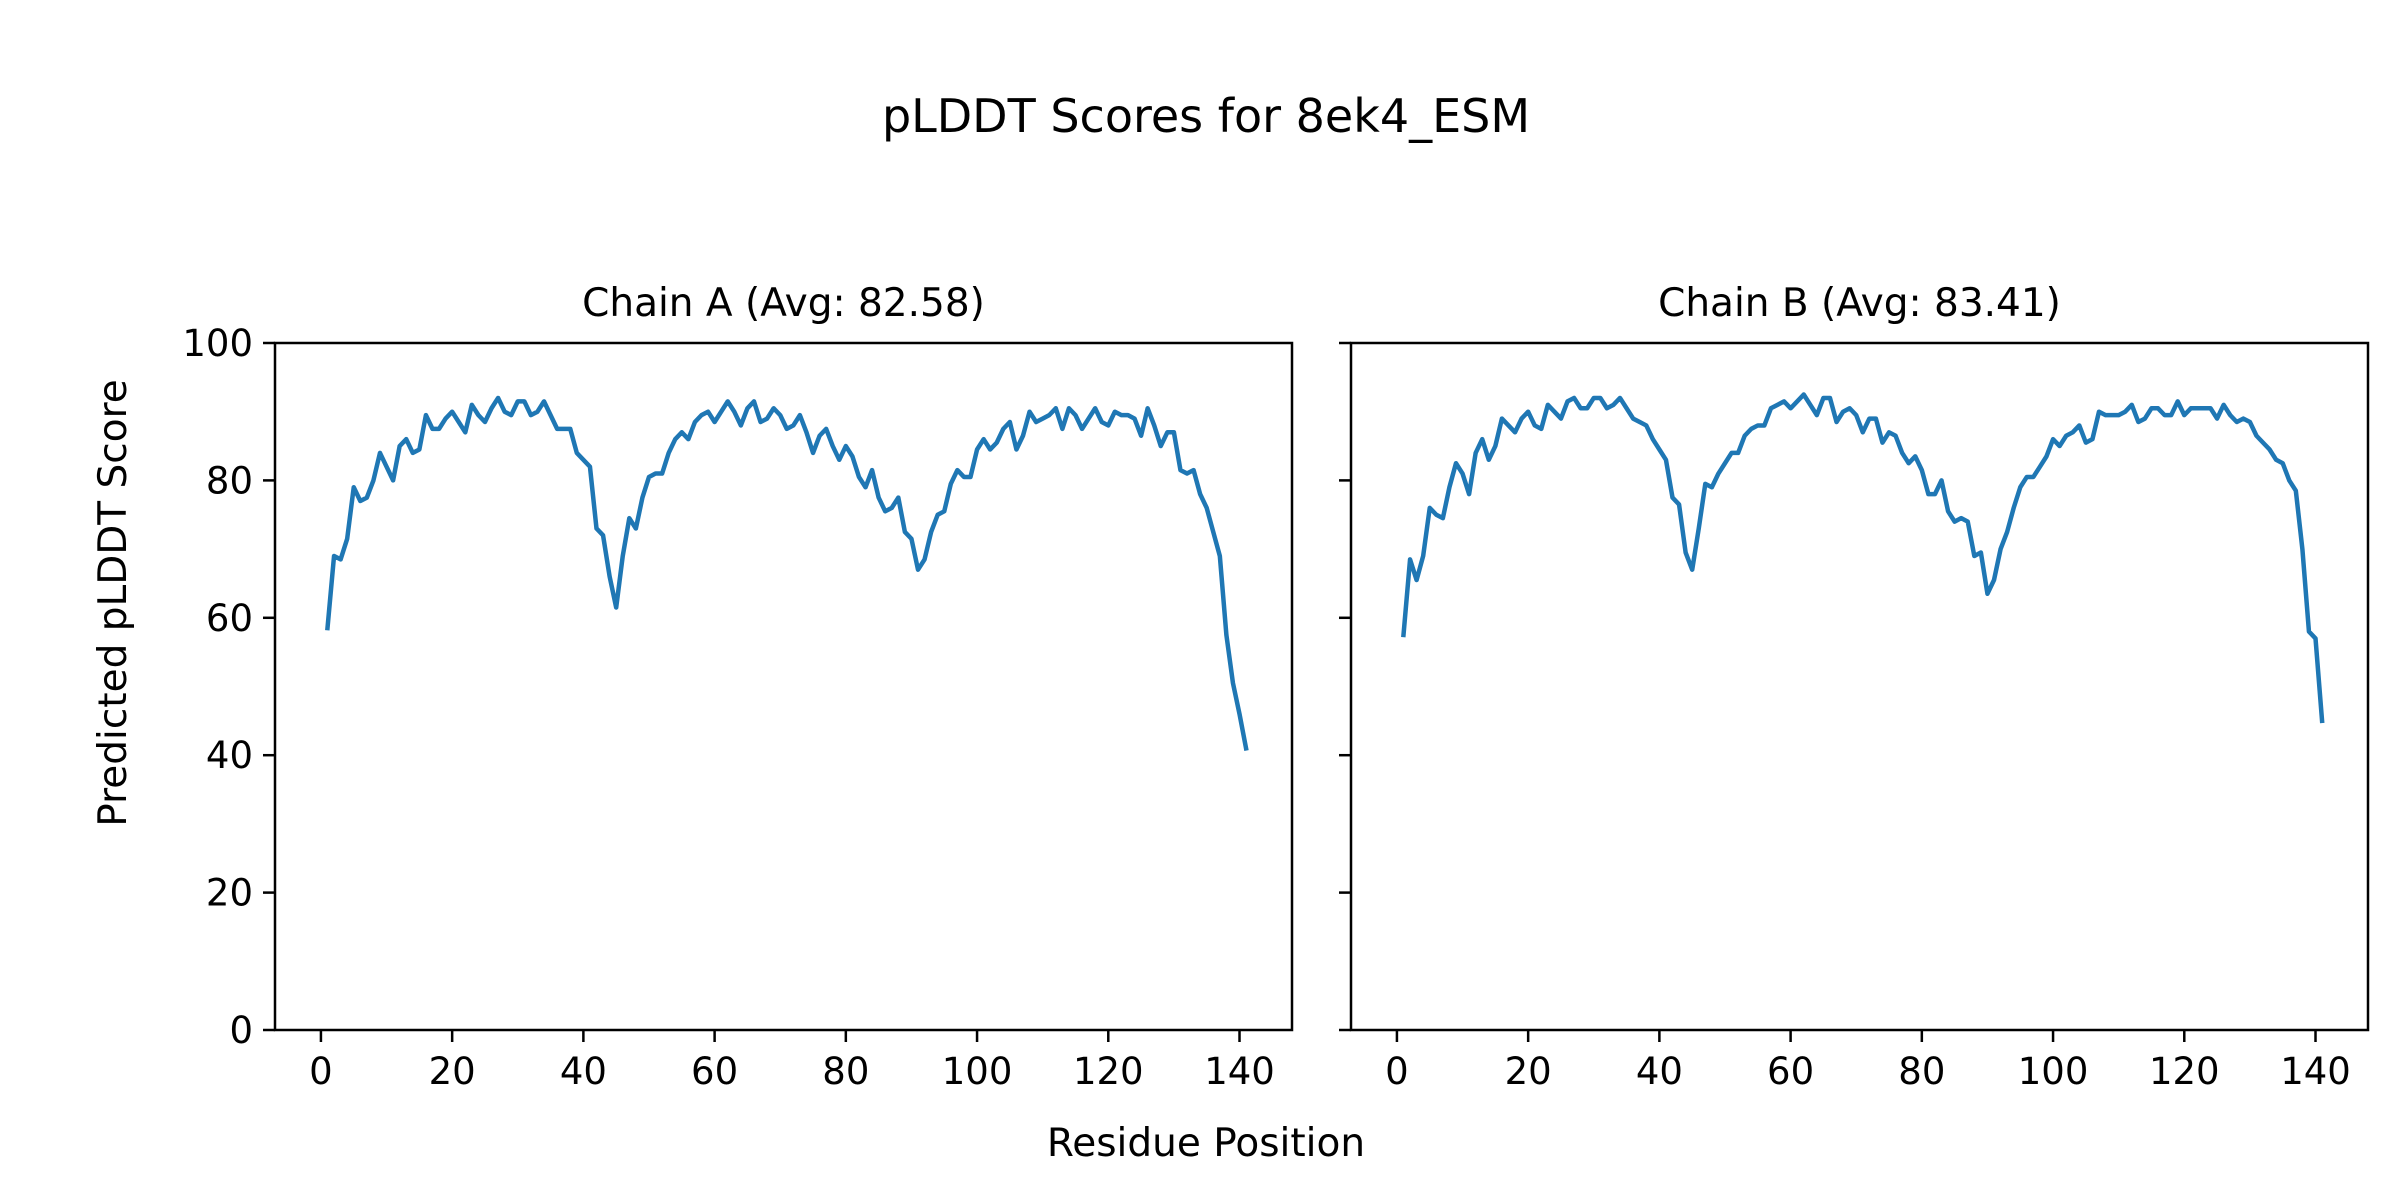  What do you see at coordinates (977, 1071) in the screenshot?
I see `chain-a-x-tick-label: 100` at bounding box center [977, 1071].